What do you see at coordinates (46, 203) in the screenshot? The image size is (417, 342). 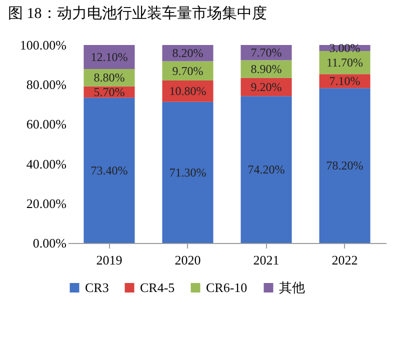 I see `y-tick-label: 20.00%` at bounding box center [46, 203].